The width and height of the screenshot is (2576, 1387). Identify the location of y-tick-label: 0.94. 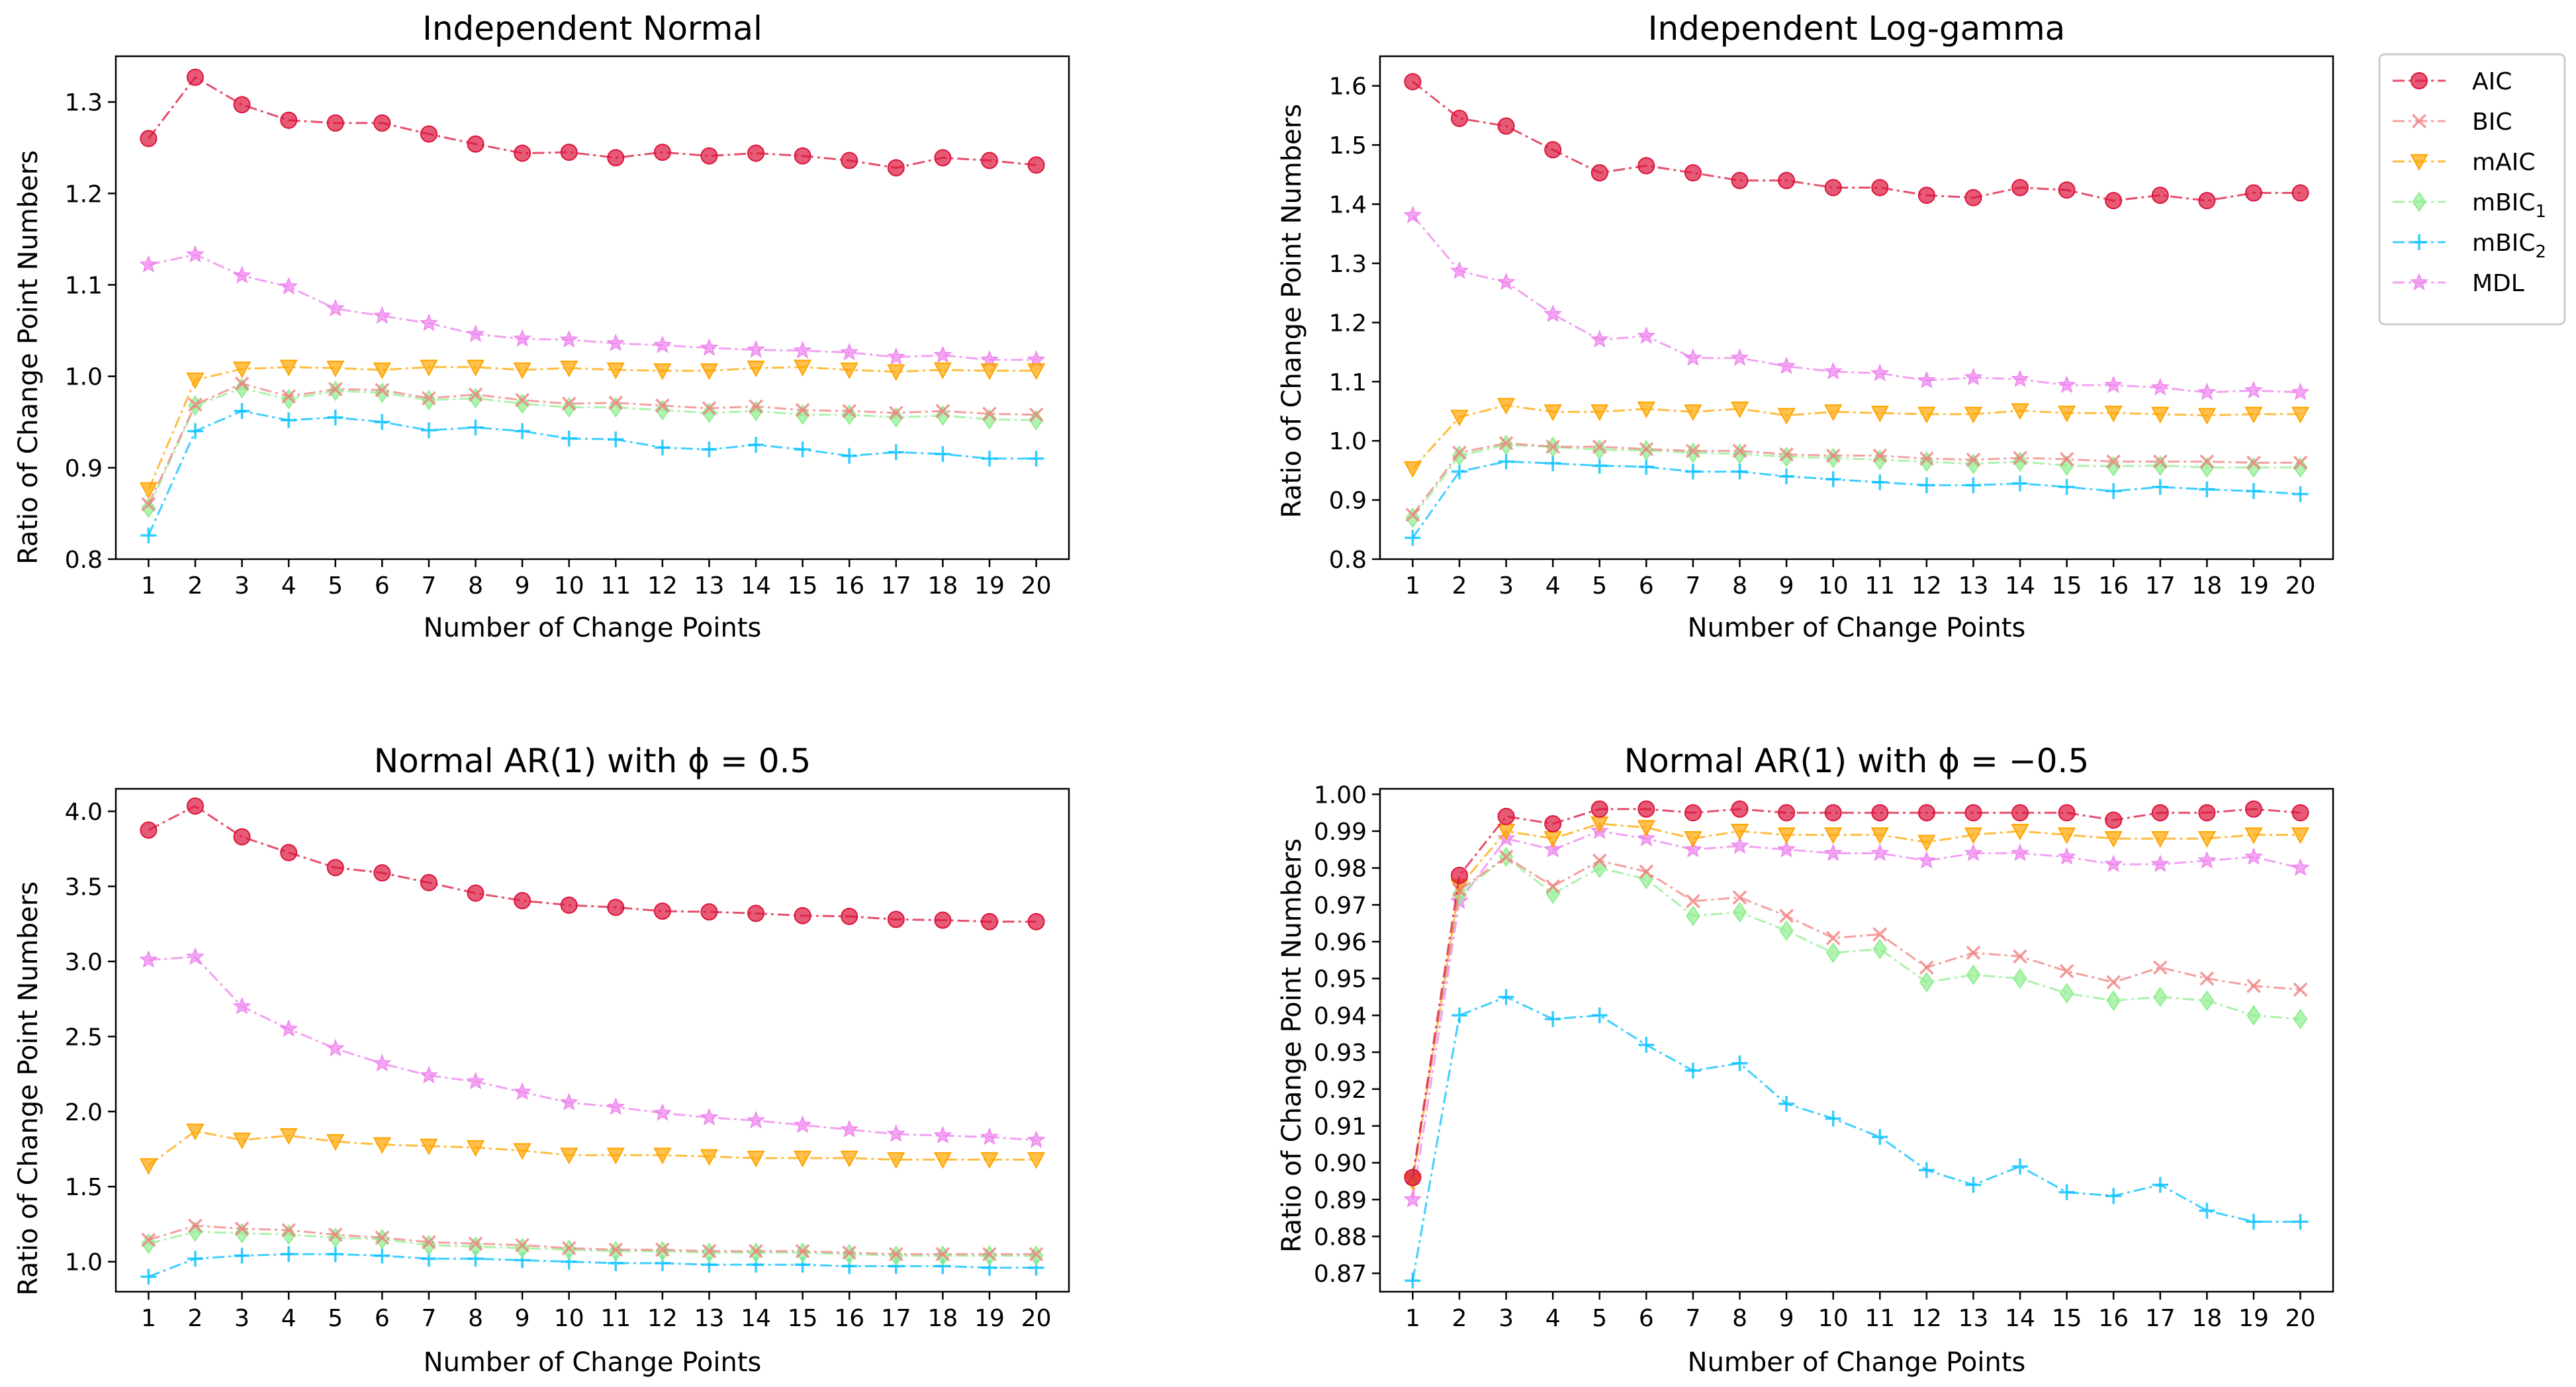
(1340, 1017).